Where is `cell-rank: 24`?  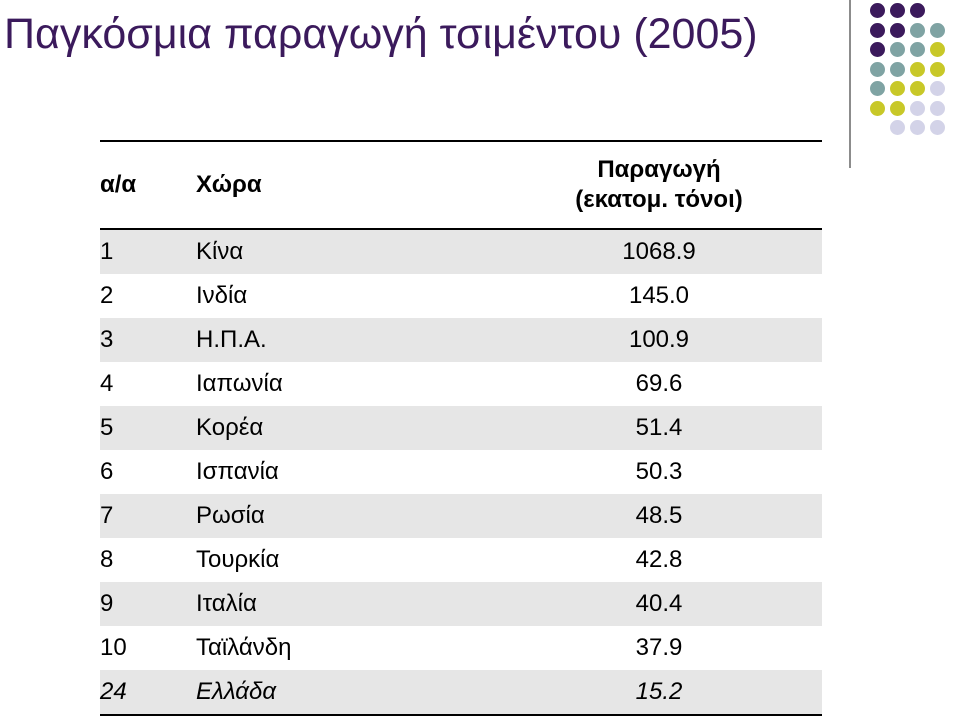 cell-rank: 24 is located at coordinates (148, 693).